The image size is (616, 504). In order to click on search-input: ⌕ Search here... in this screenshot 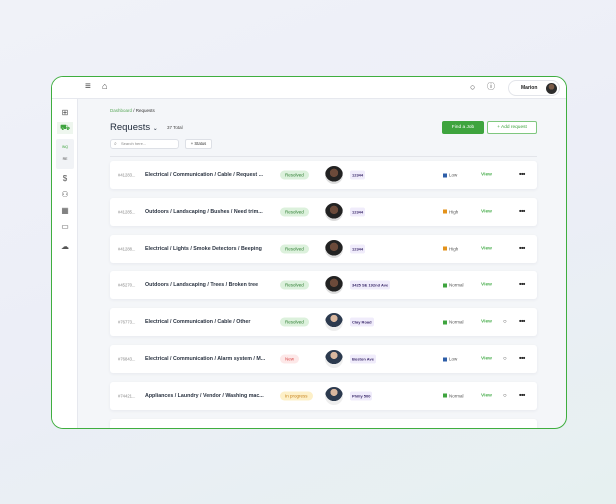, I will do `click(144, 144)`.